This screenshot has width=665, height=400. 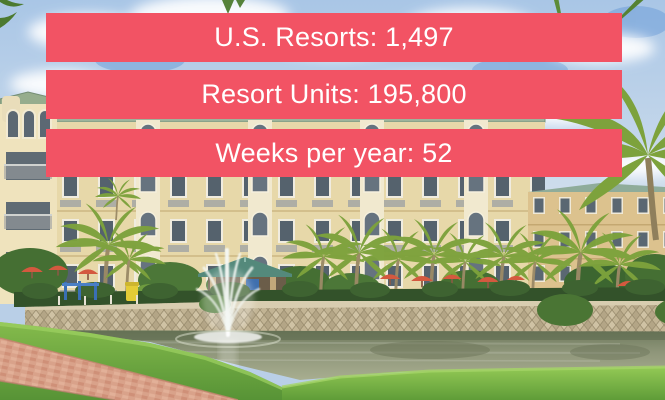 I want to click on playground-equipment, so click(x=80, y=290).